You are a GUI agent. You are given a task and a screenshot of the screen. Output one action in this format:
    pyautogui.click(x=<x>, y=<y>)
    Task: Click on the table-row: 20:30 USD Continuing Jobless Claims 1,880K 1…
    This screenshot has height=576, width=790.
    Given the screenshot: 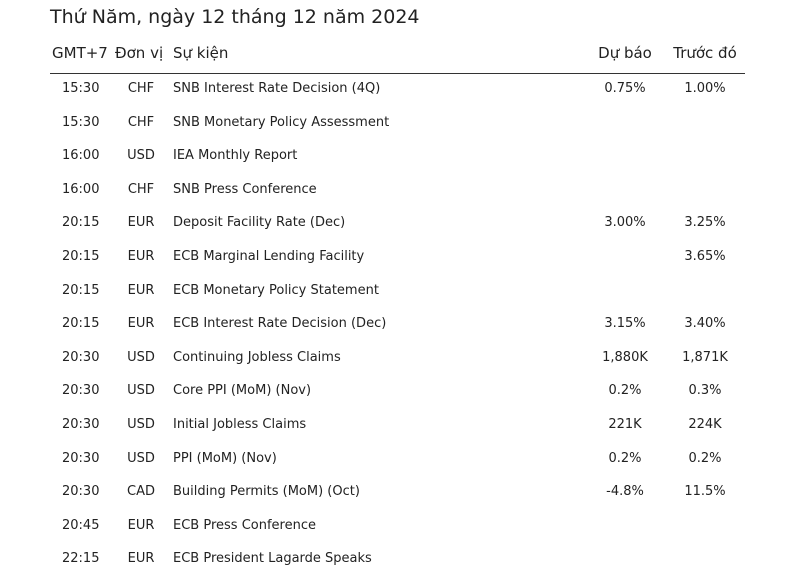 What is the action you would take?
    pyautogui.click(x=395, y=358)
    